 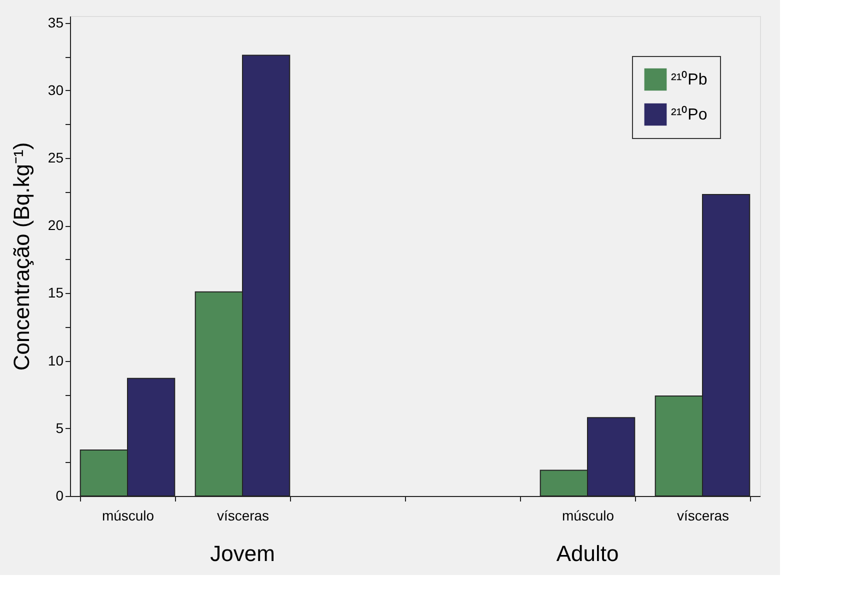 What do you see at coordinates (689, 115) in the screenshot?
I see `legend-label: ²¹⁰Po` at bounding box center [689, 115].